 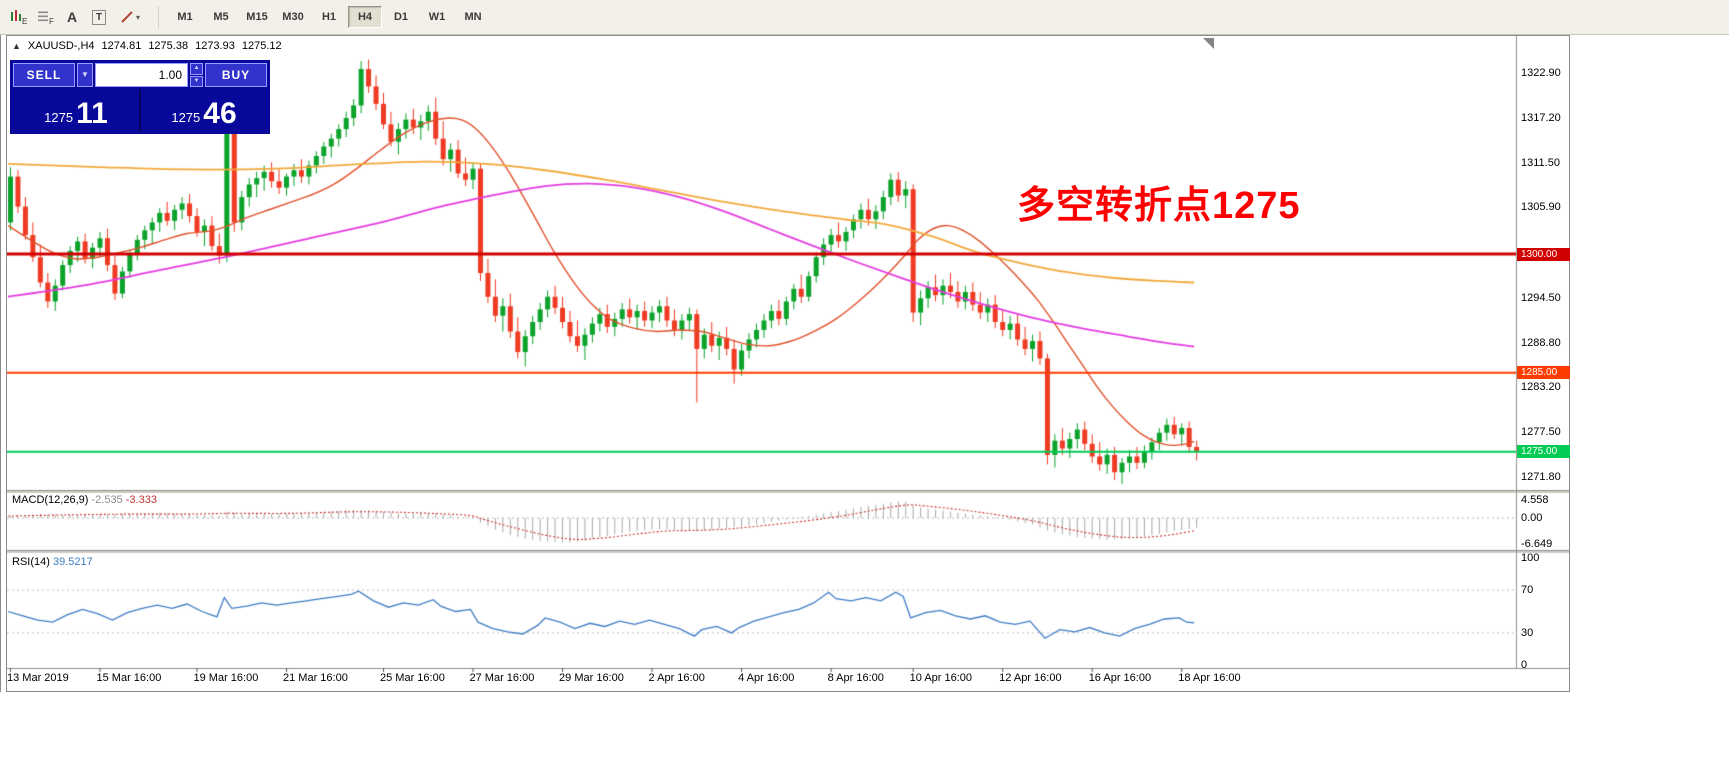 I want to click on price-axis-label: 1271.80, so click(x=1541, y=476).